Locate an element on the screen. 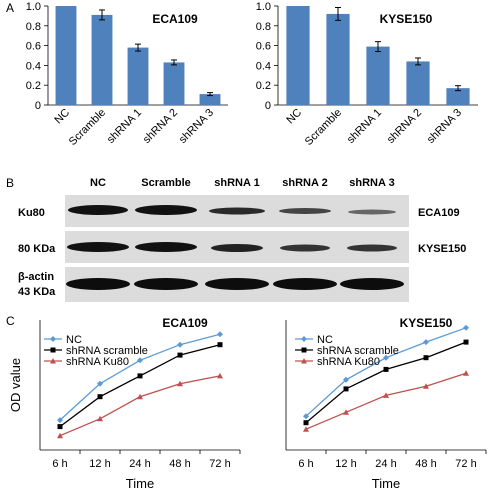 Image resolution: width=491 pixels, height=500 pixels. blot-lane-shrna2: shRNA 2 is located at coordinates (304, 183).